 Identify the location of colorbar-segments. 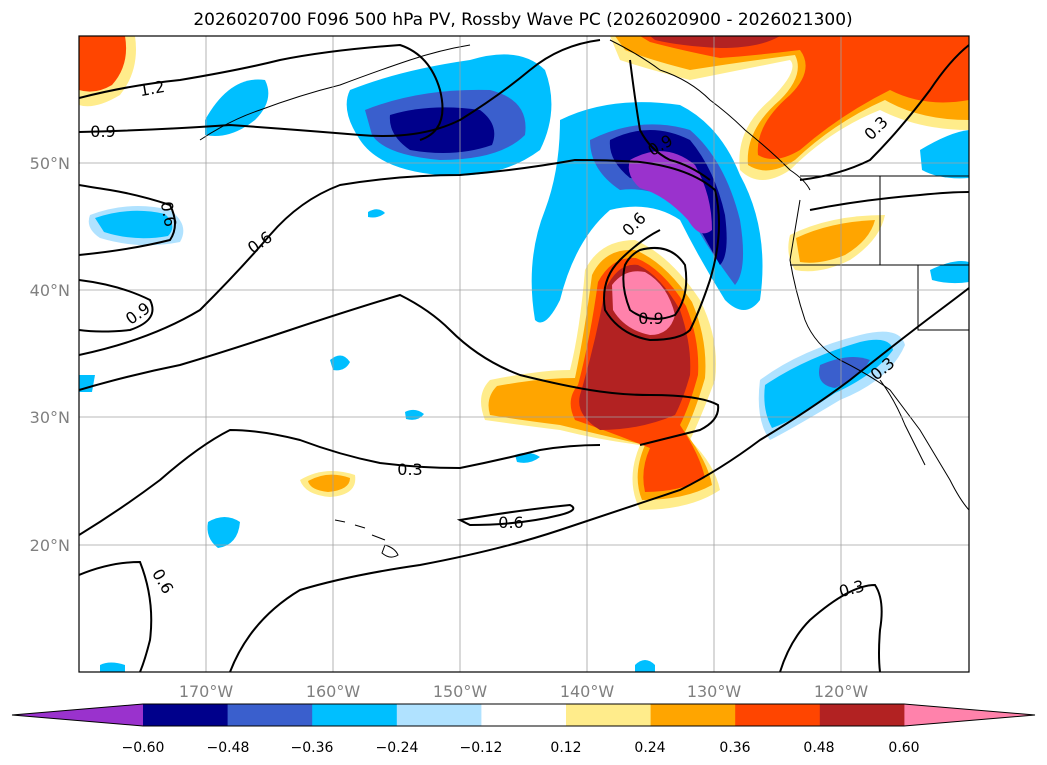
(523, 715).